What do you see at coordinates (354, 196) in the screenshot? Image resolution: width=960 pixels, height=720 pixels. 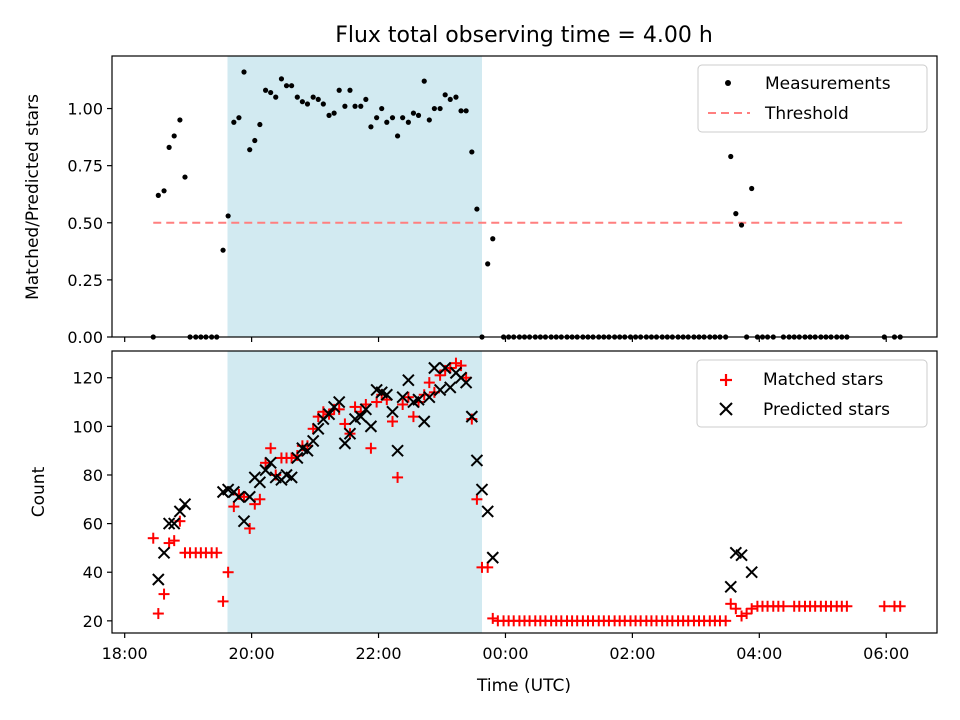 I see `observing-window-shade-top` at bounding box center [354, 196].